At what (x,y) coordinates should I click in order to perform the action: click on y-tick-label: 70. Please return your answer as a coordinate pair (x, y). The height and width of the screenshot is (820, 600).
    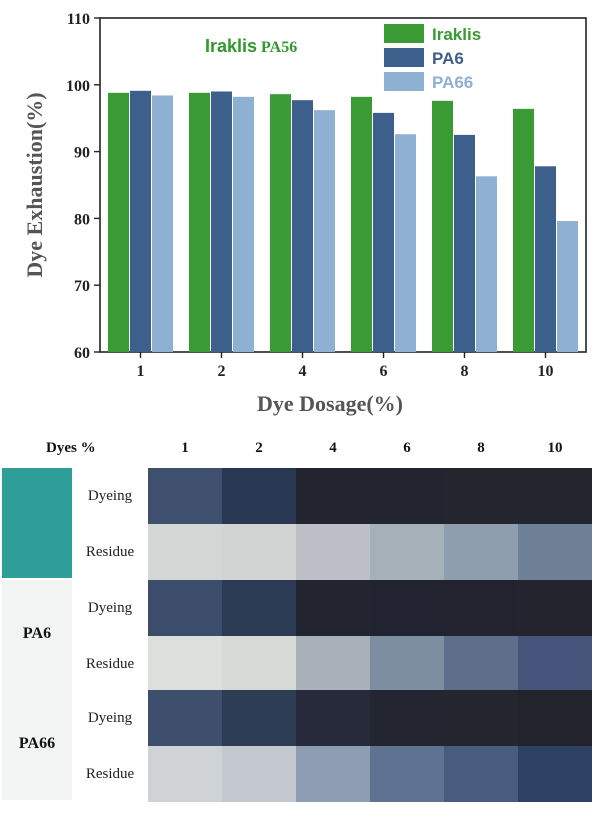
    Looking at the image, I should click on (82, 286).